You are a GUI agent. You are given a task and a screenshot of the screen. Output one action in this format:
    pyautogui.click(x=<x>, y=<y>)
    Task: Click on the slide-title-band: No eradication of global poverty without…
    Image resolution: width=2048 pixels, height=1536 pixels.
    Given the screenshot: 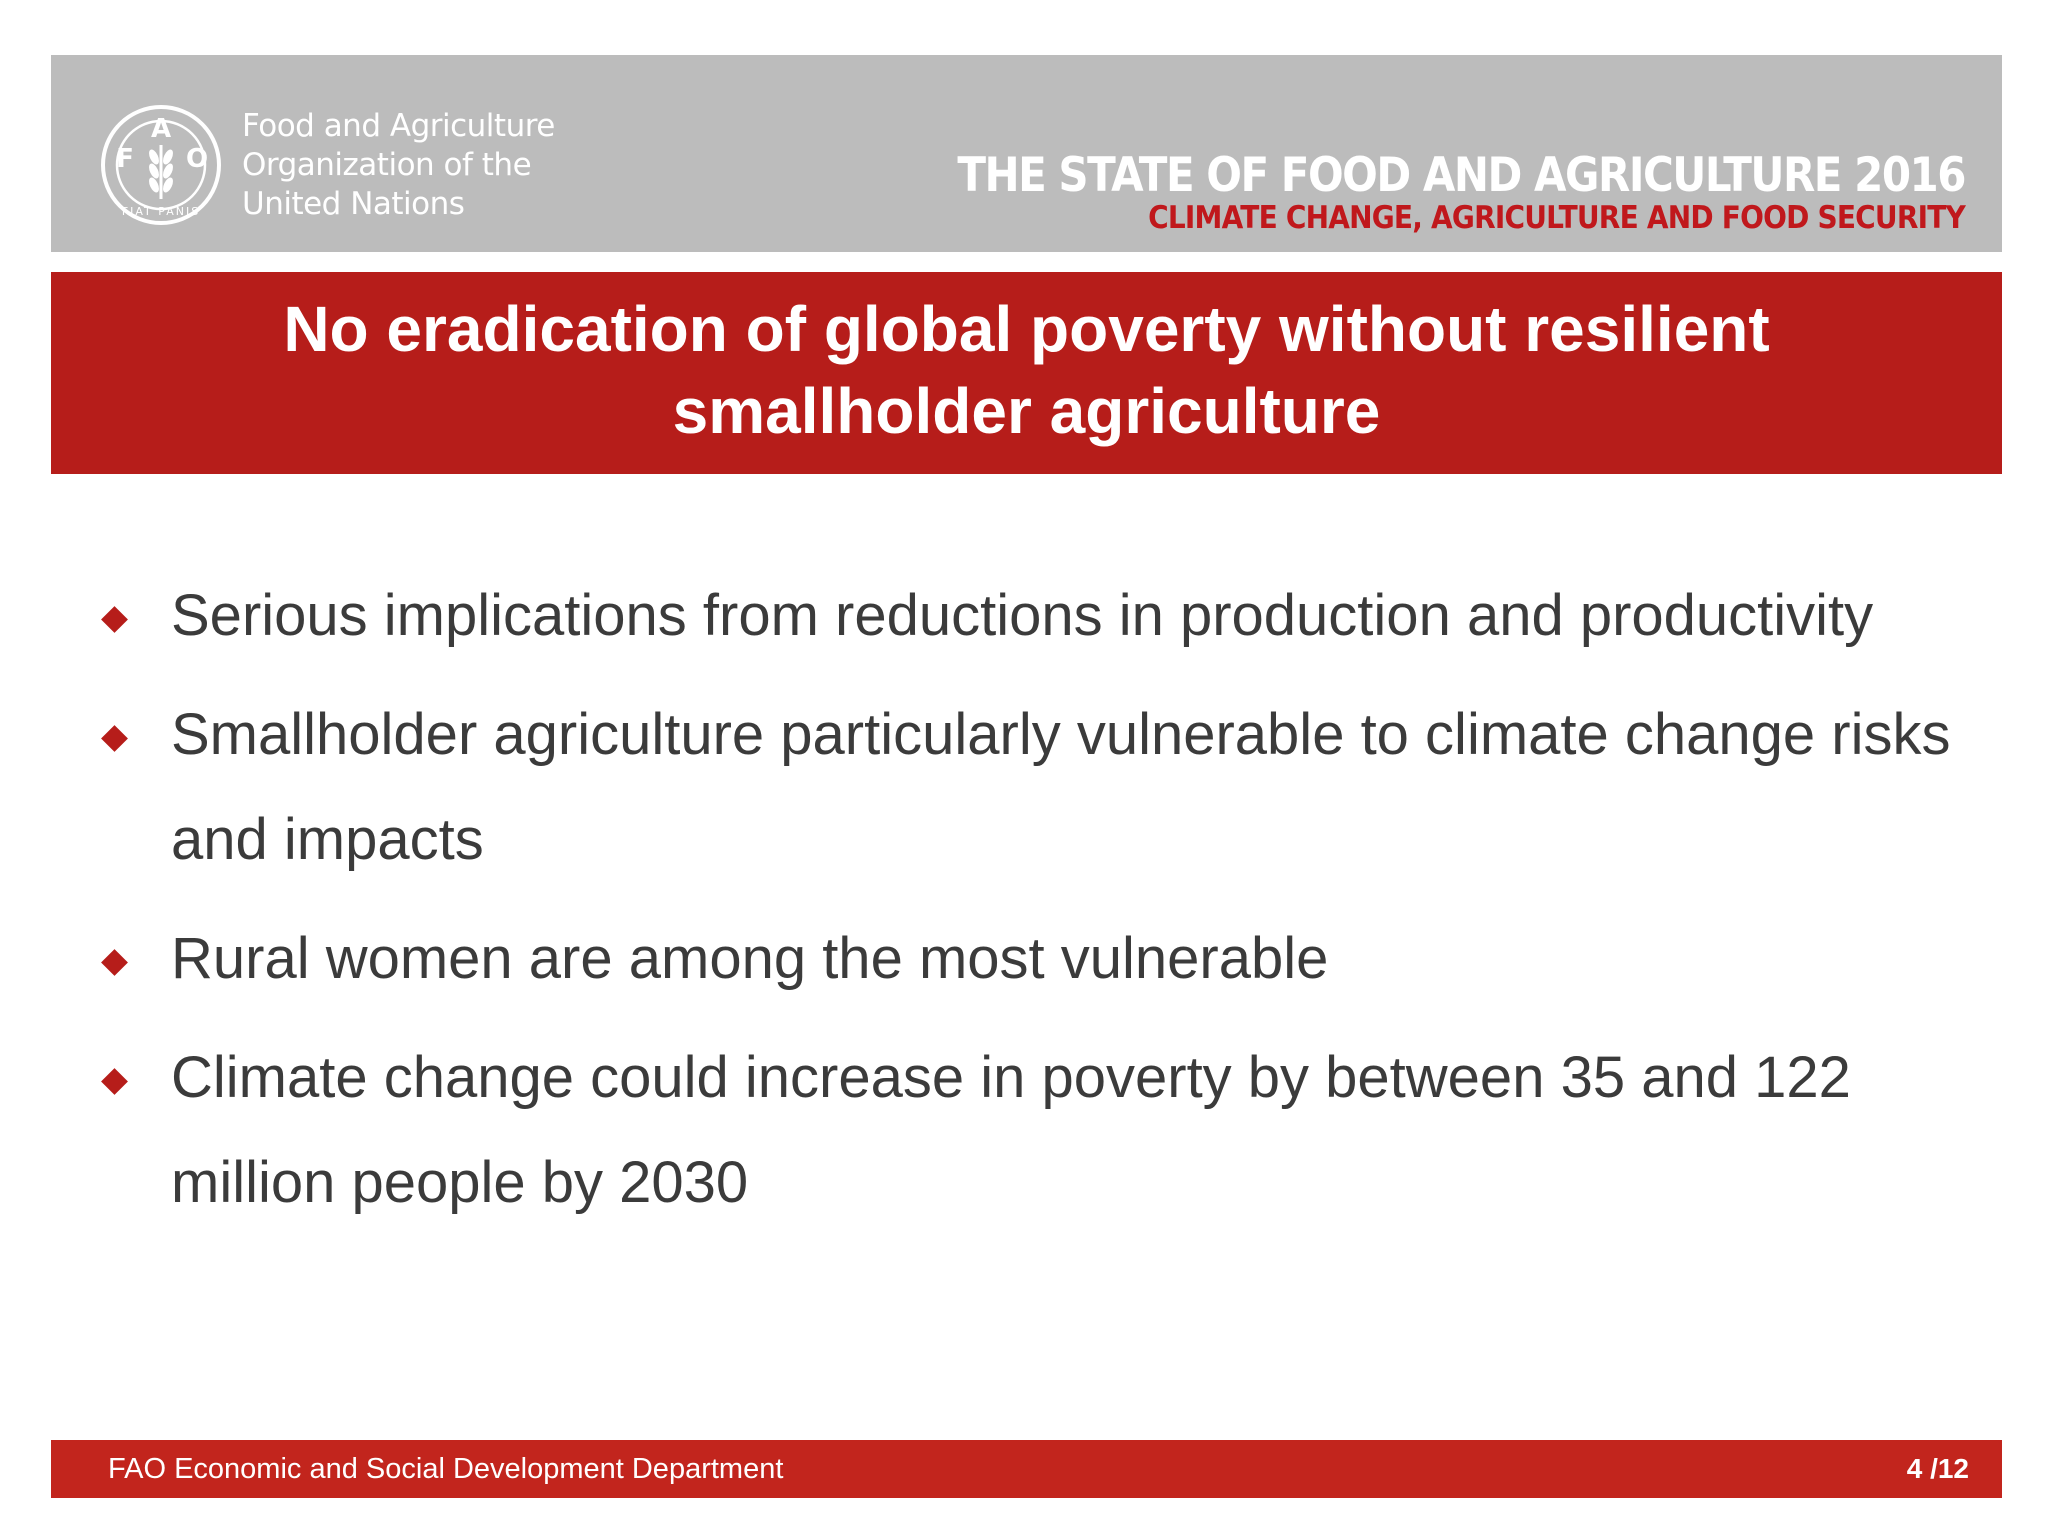 What is the action you would take?
    pyautogui.click(x=1026, y=373)
    